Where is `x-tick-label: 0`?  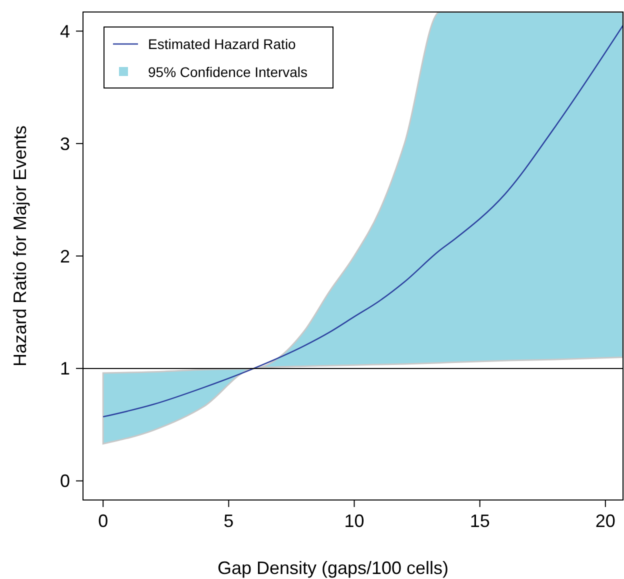 x-tick-label: 0 is located at coordinates (103, 521).